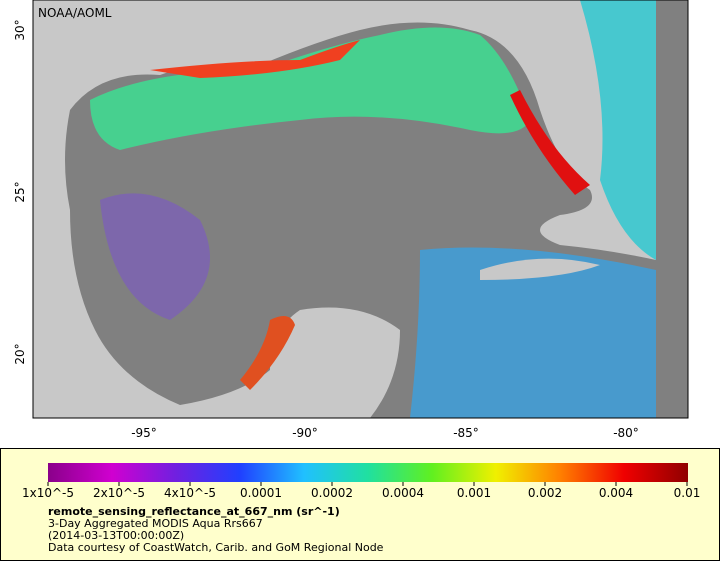  Describe the element at coordinates (466, 433) in the screenshot. I see `lon-tick-label: -85°` at that location.